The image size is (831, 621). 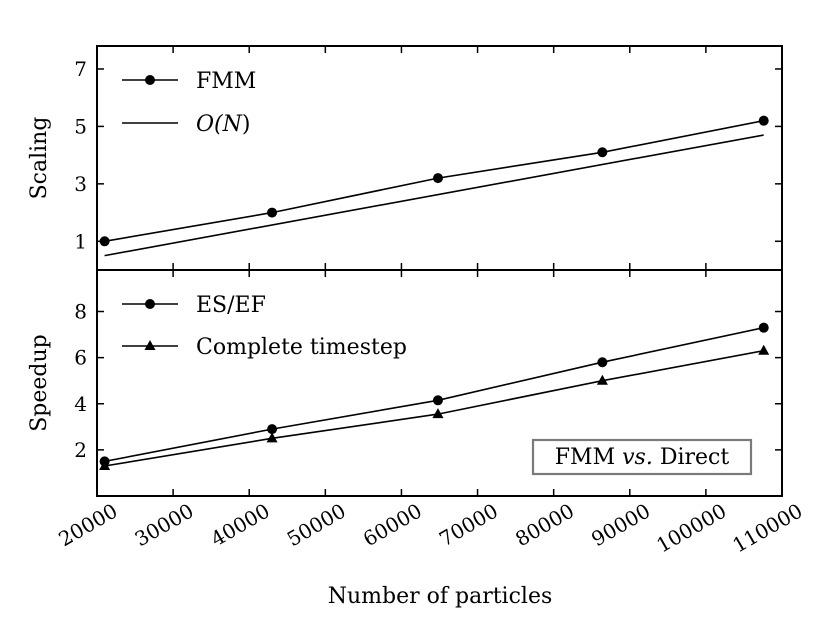 I want to click on top-ytick-label: 3, so click(x=80, y=184).